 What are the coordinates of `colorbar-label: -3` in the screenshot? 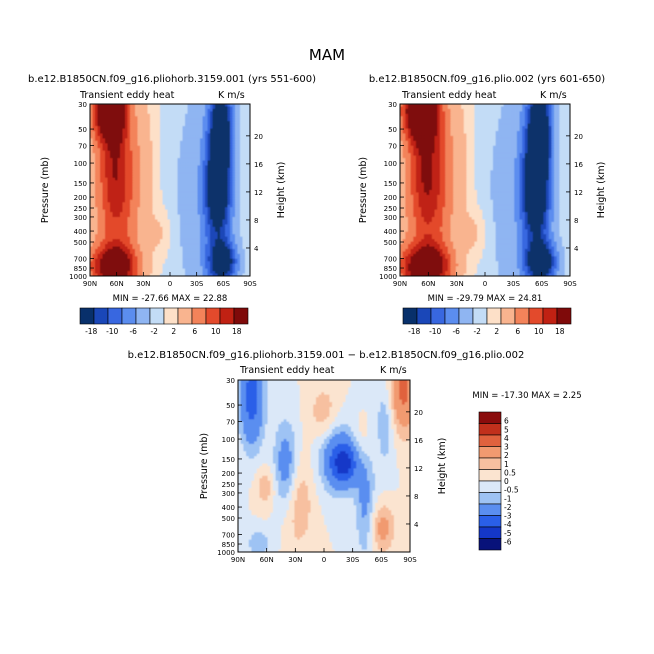 It's located at (508, 516).